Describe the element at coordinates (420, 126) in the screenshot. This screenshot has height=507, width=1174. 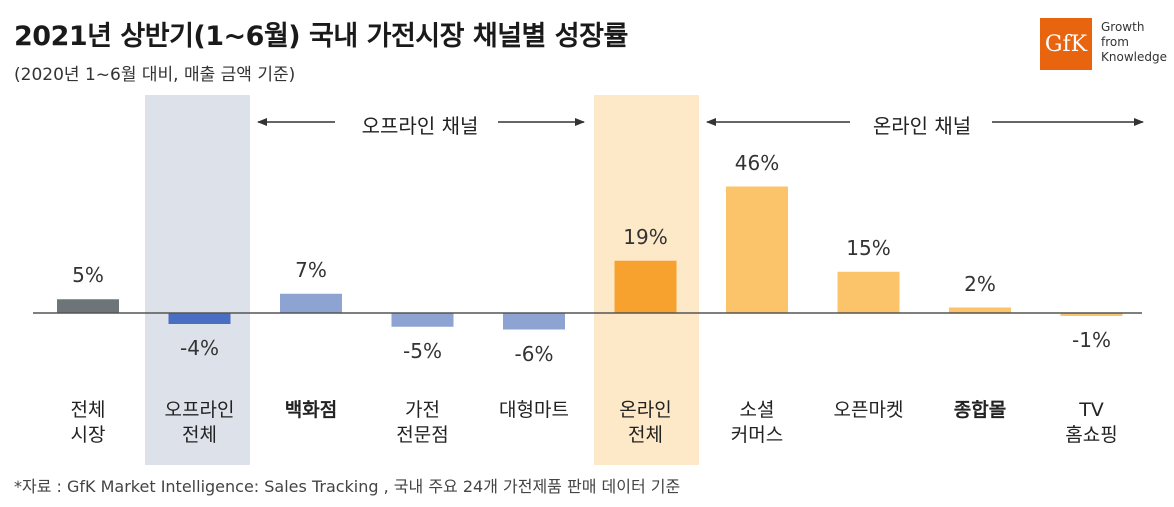
I see `offline-channel-label: 오프라인 채널` at that location.